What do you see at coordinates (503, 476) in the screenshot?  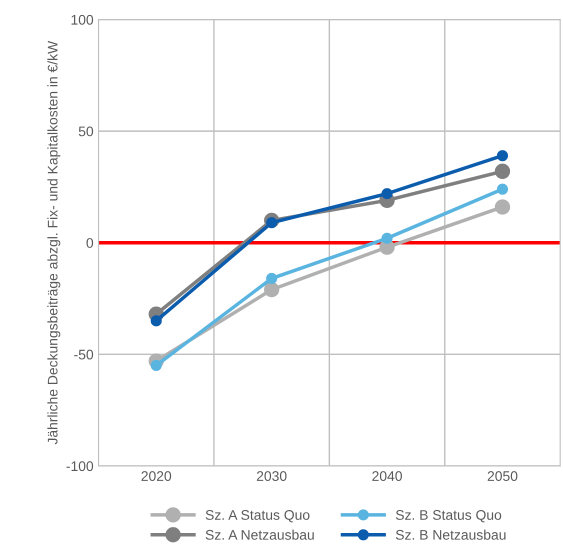 I see `x-tick-label: 2050` at bounding box center [503, 476].